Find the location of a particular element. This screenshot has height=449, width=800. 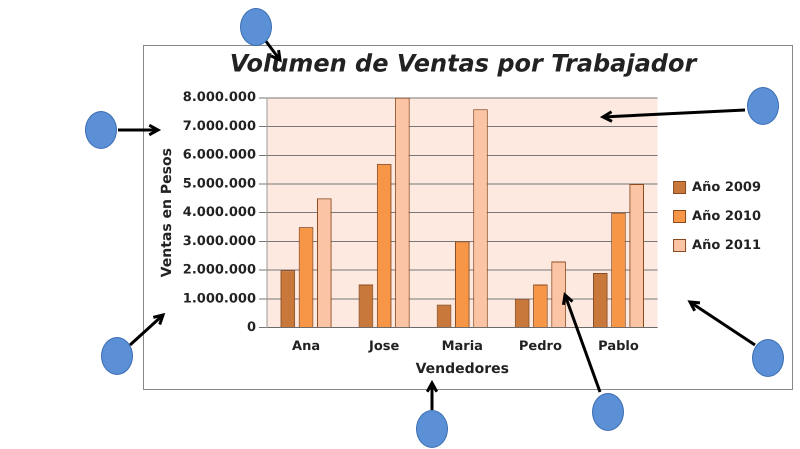

x-tick-label: Maria is located at coordinates (462, 346).